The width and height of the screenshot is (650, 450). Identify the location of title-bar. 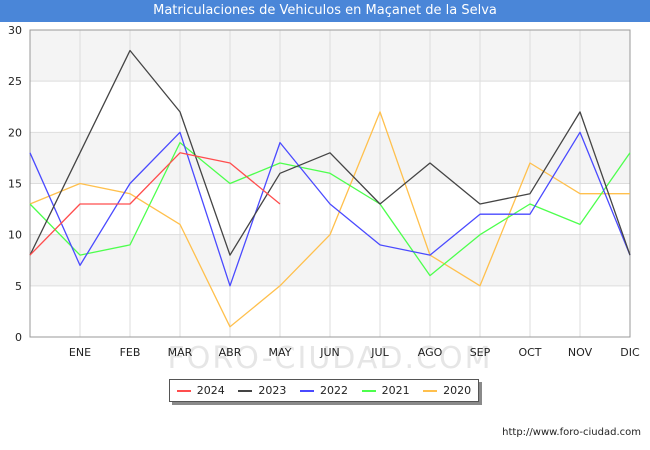
(325, 11).